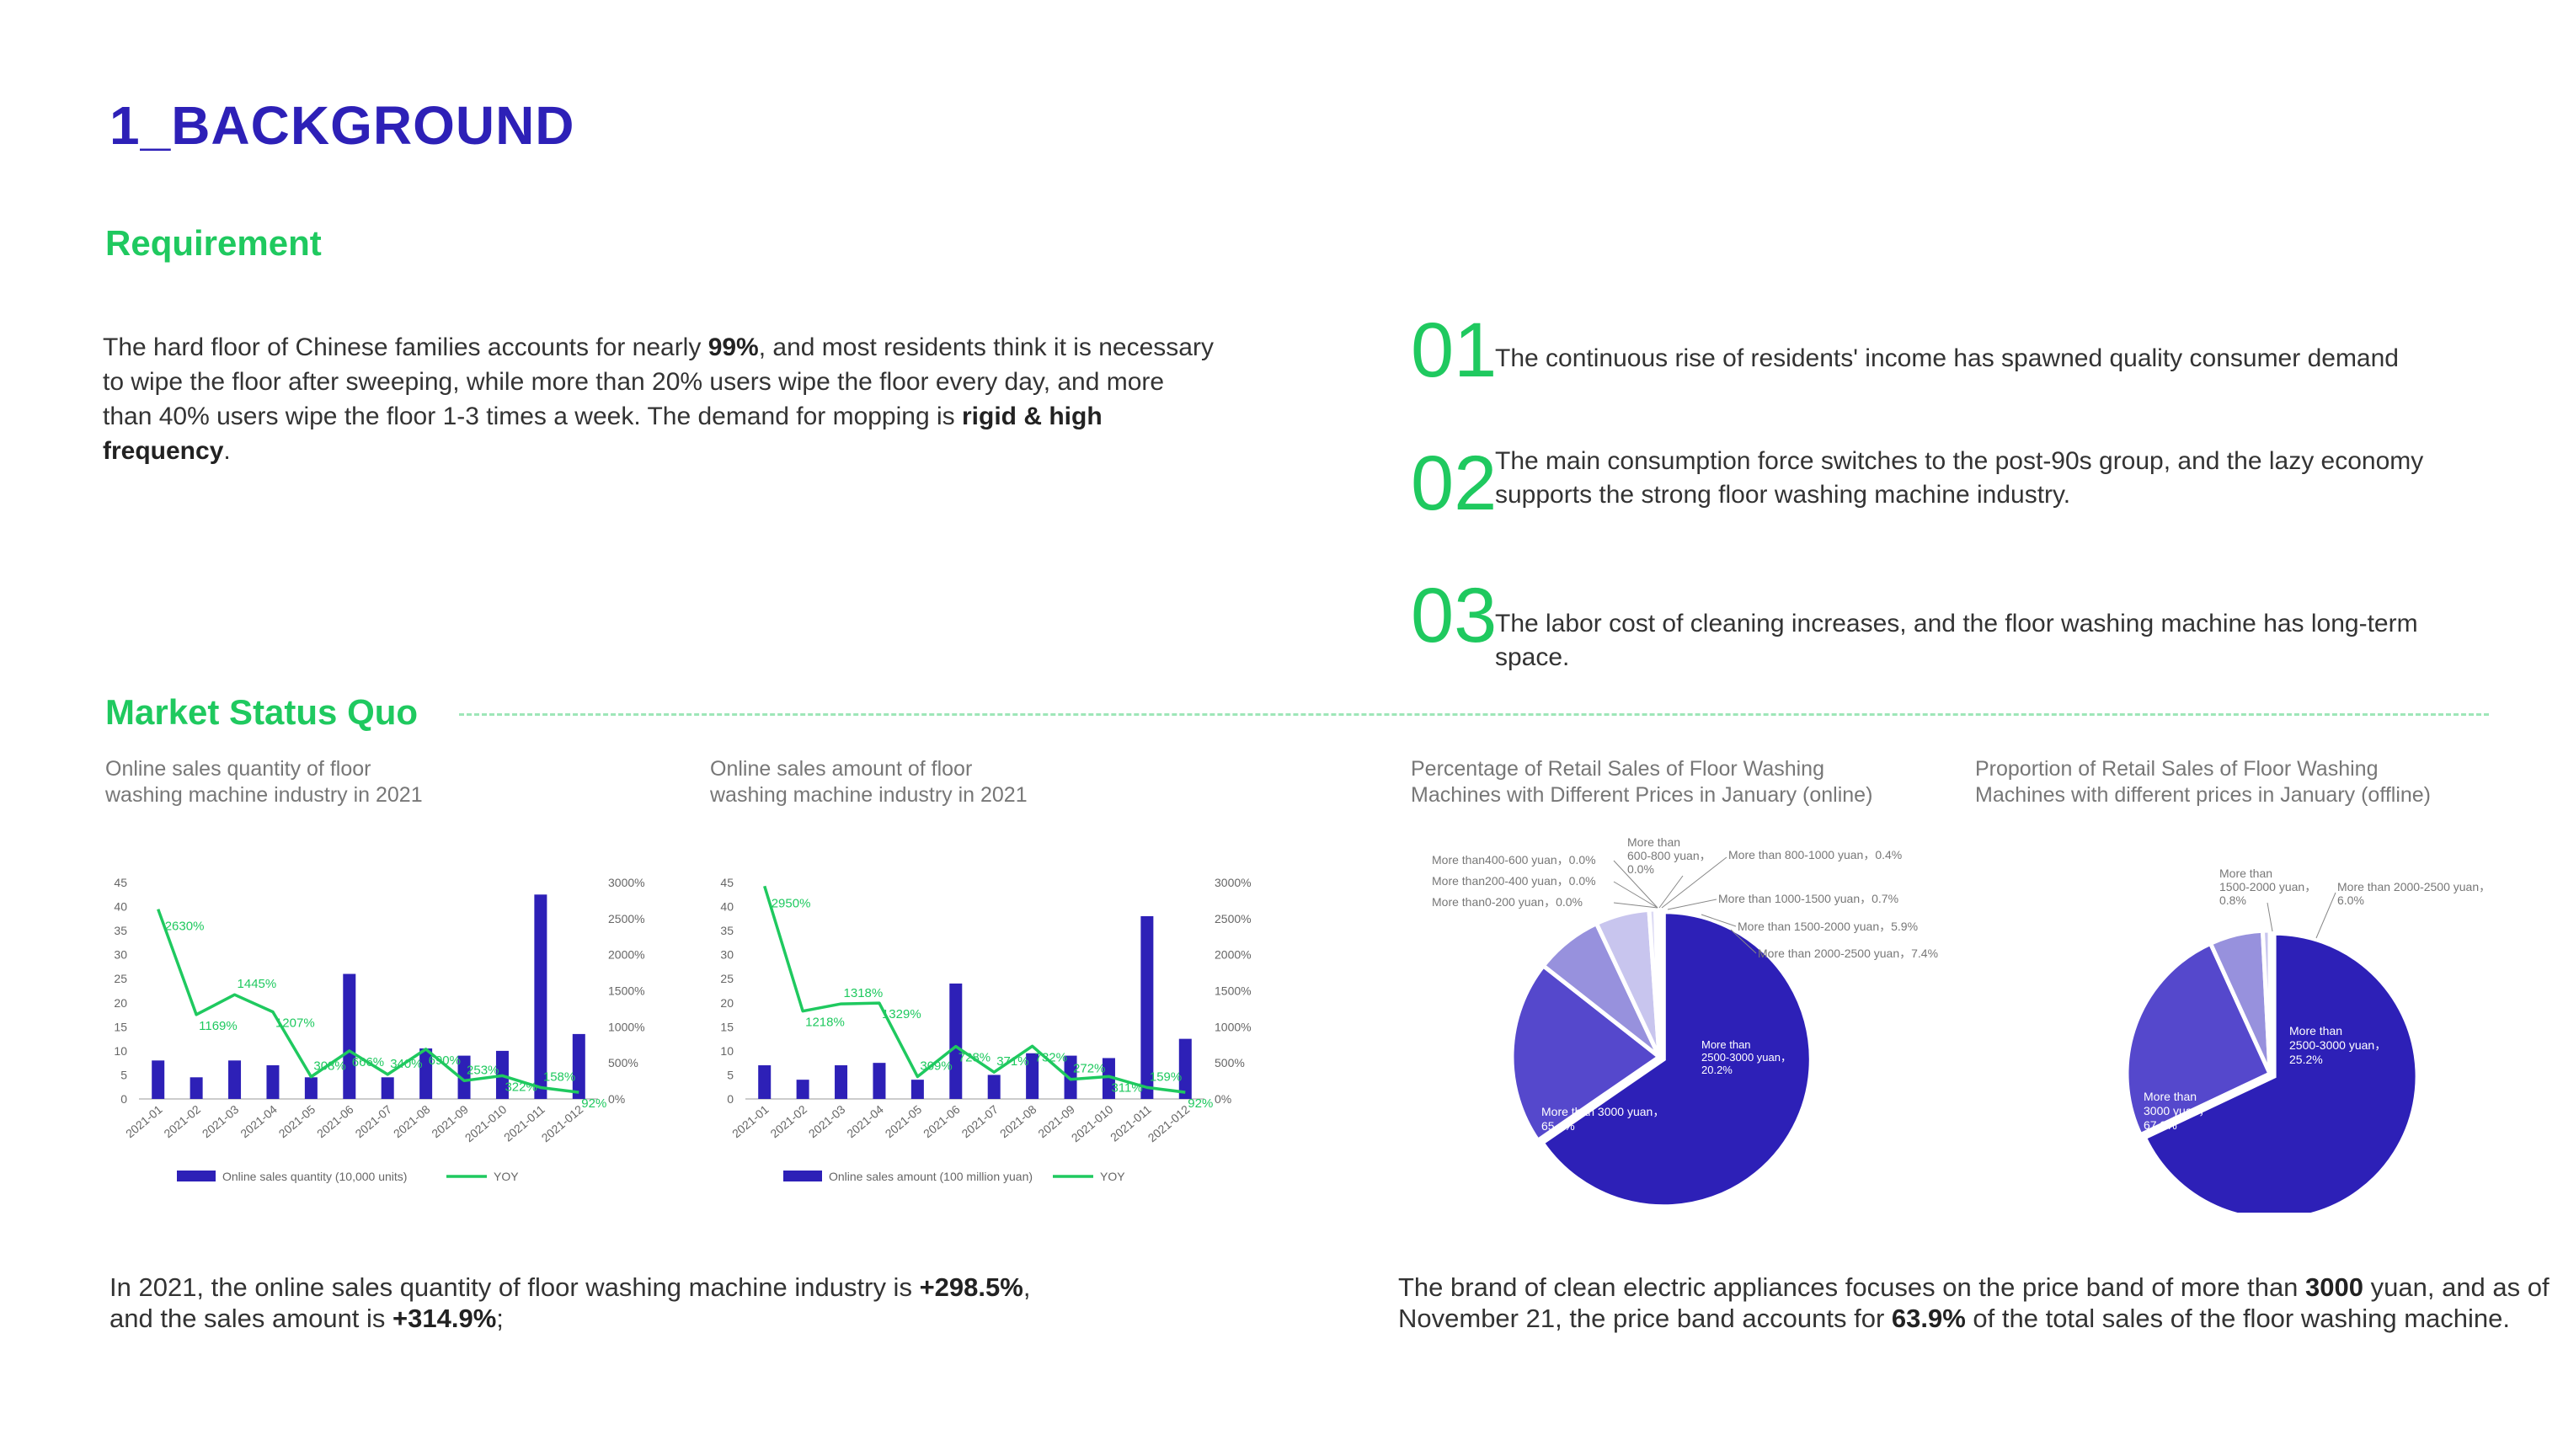  I want to click on pie-outside-label: More than, so click(2245, 873).